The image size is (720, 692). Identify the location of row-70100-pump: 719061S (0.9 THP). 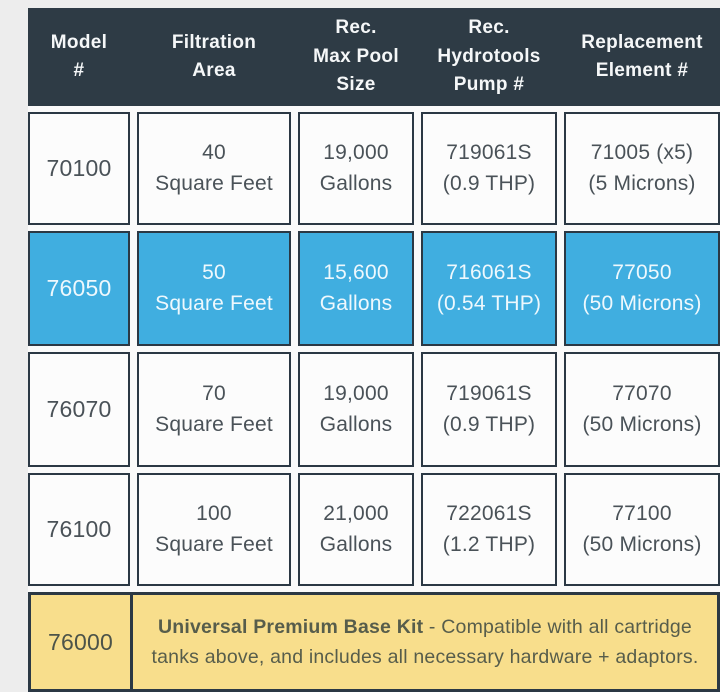
(489, 168).